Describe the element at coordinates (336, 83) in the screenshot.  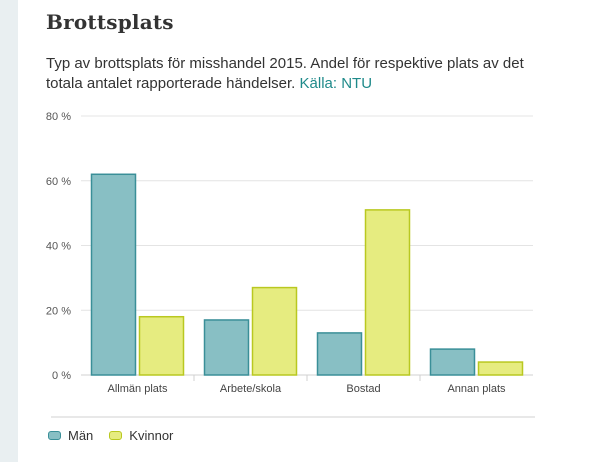
I see `source-link: Källa: NTU` at that location.